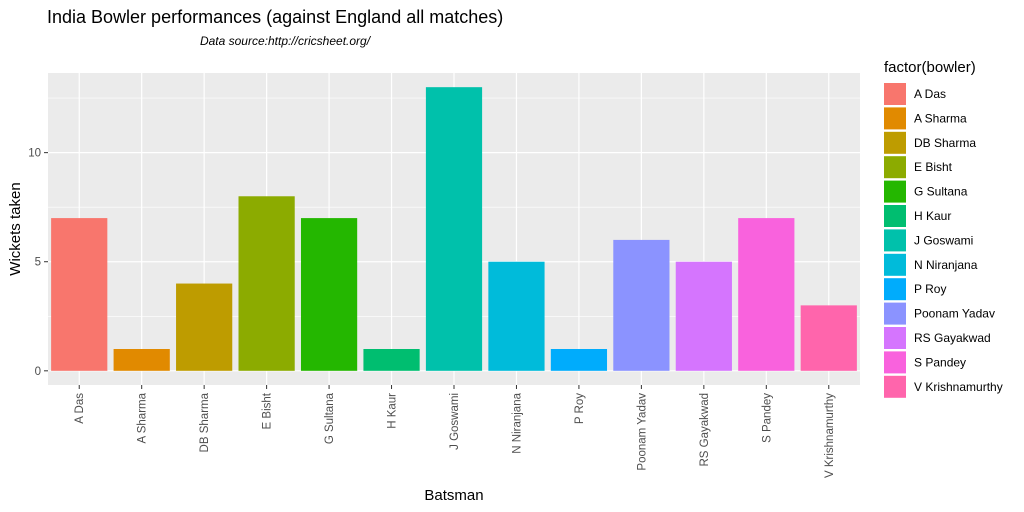  I want to click on legend-label: S Pandey, so click(940, 362).